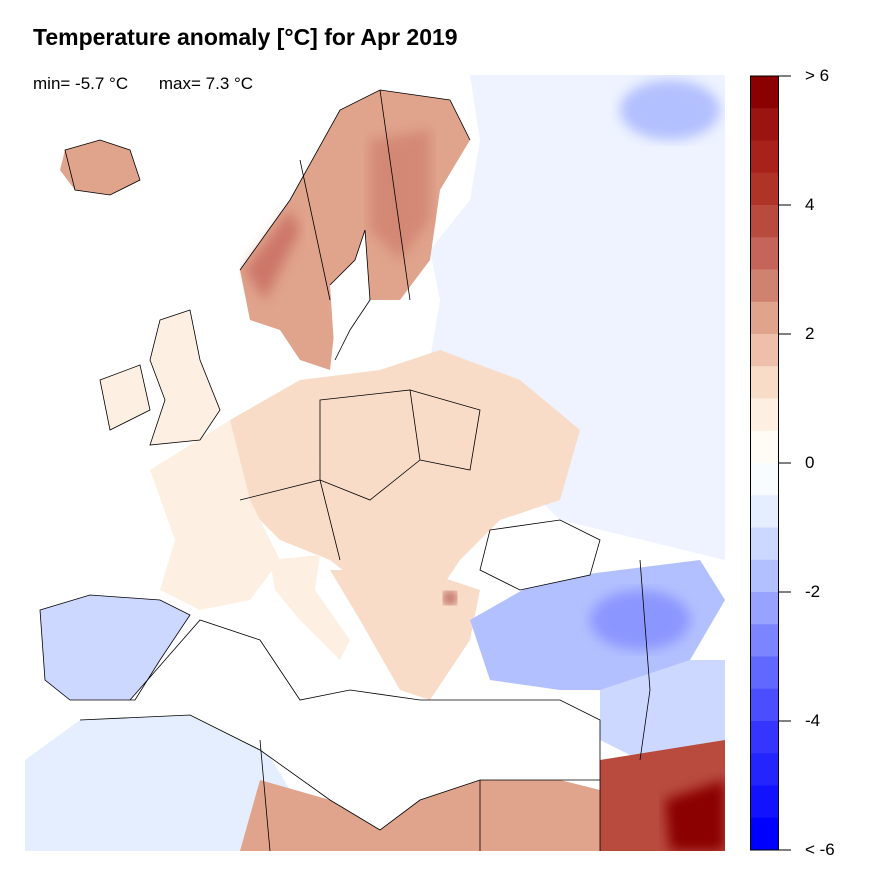  What do you see at coordinates (185, 377) in the screenshot?
I see `region-uk` at bounding box center [185, 377].